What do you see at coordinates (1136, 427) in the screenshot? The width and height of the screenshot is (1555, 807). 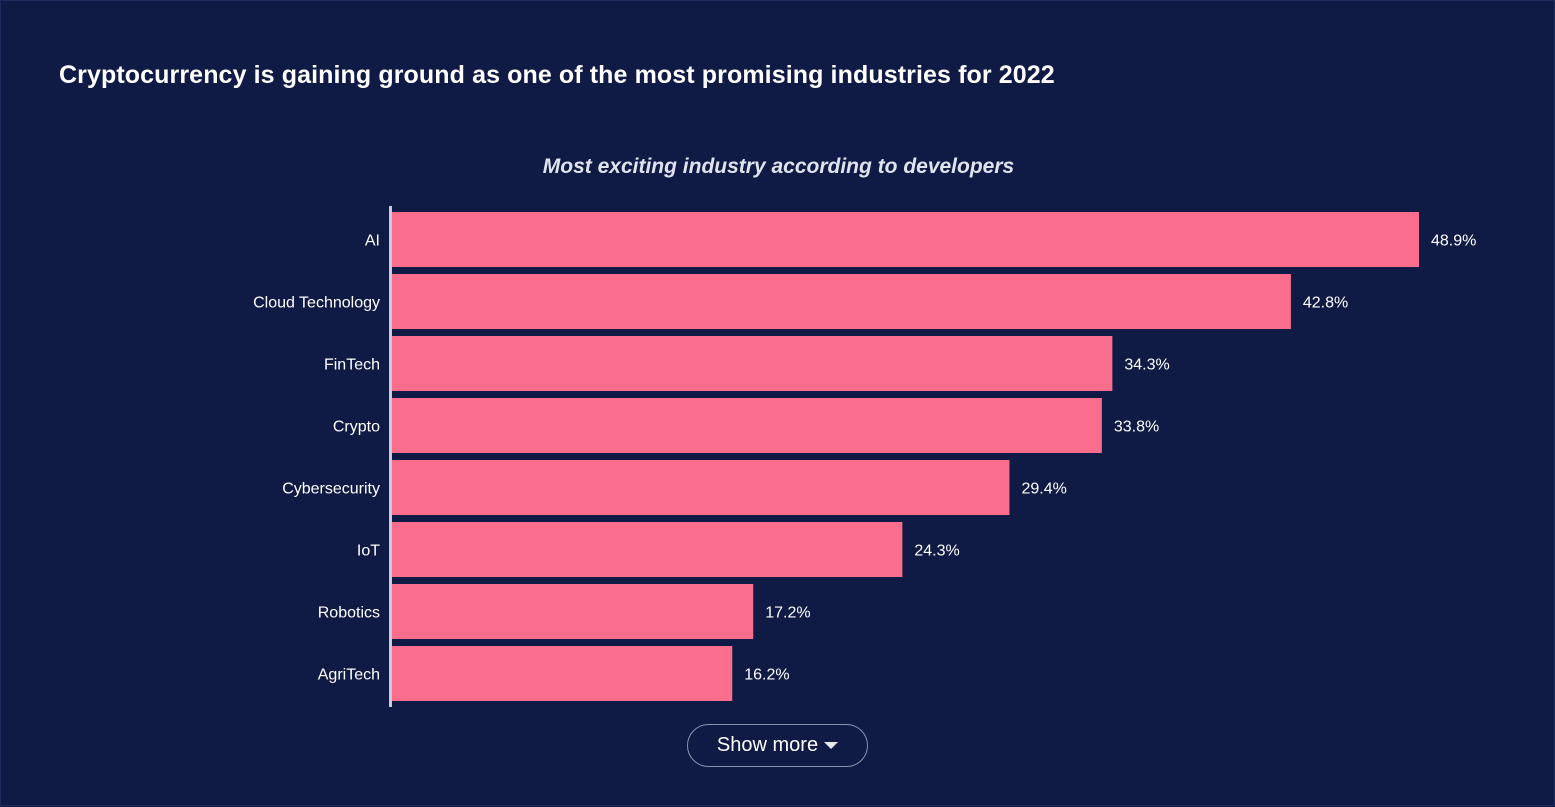 I see `value-label: 33.8%` at bounding box center [1136, 427].